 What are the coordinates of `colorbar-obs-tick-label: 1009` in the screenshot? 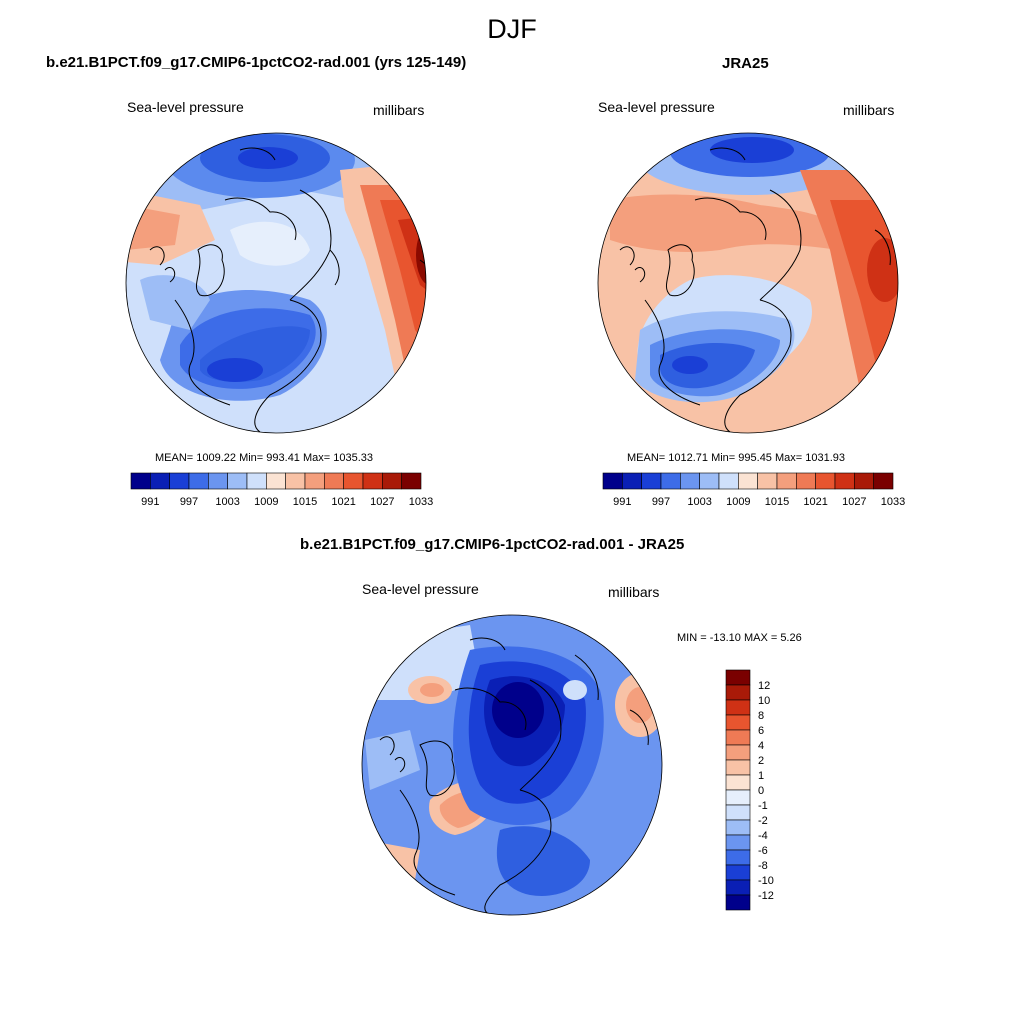 It's located at (738, 502).